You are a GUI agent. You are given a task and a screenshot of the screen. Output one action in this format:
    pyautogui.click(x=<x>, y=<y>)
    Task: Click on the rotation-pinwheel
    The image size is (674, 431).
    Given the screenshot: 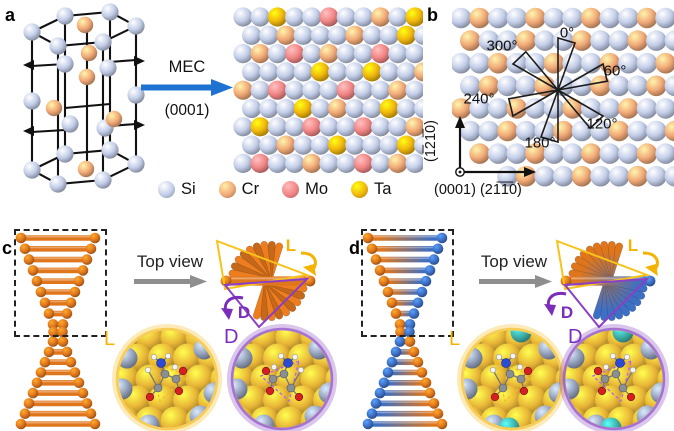 What is the action you would take?
    pyautogui.click(x=558, y=90)
    